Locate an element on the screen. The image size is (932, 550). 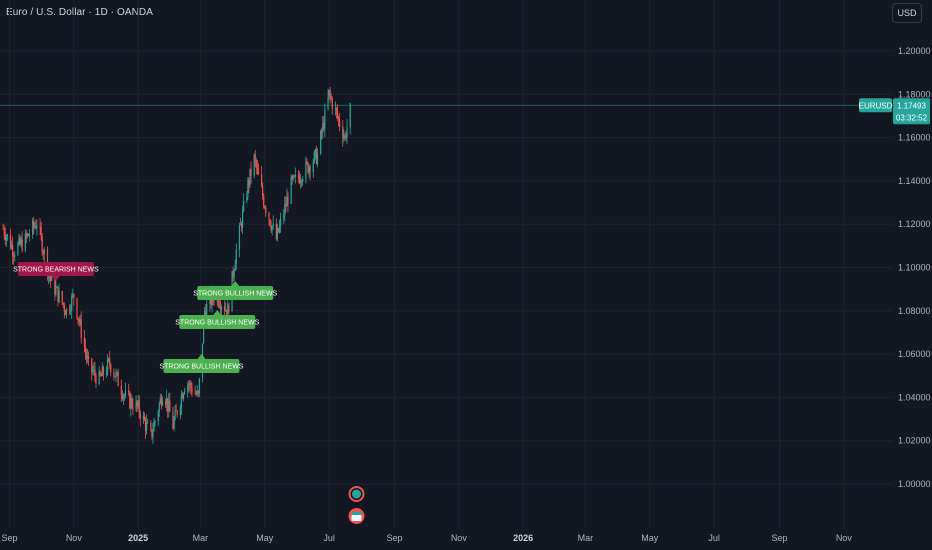
countdown-text: 03:32:52 is located at coordinates (912, 117).